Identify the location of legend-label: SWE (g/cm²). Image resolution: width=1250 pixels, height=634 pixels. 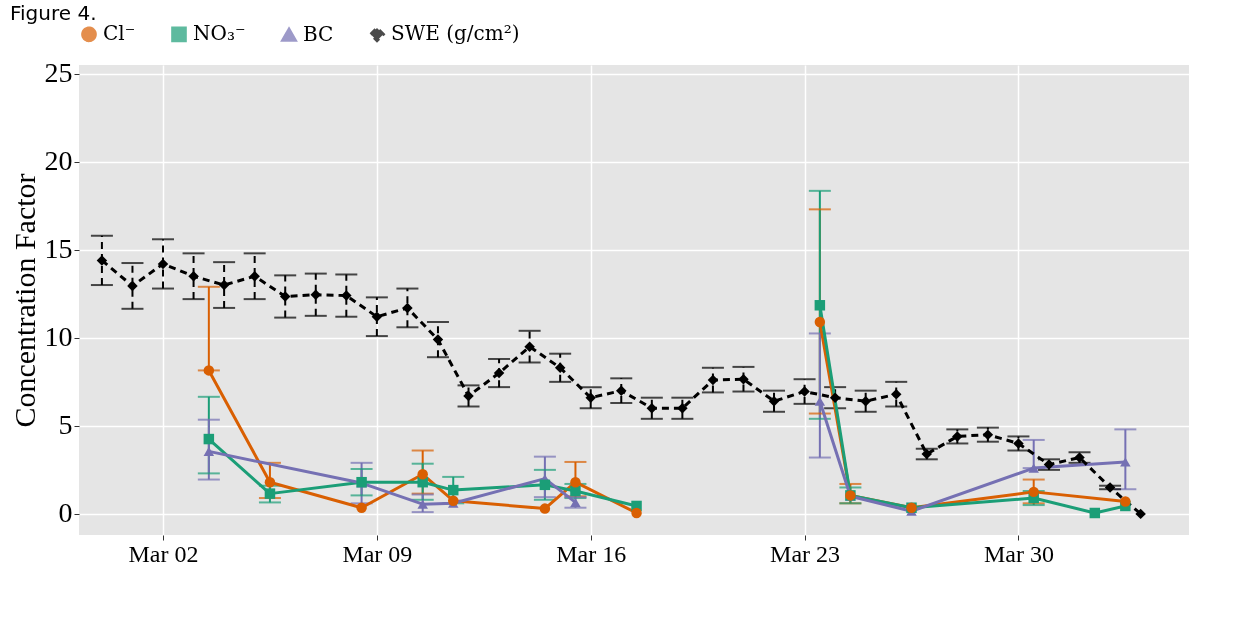
(455, 33).